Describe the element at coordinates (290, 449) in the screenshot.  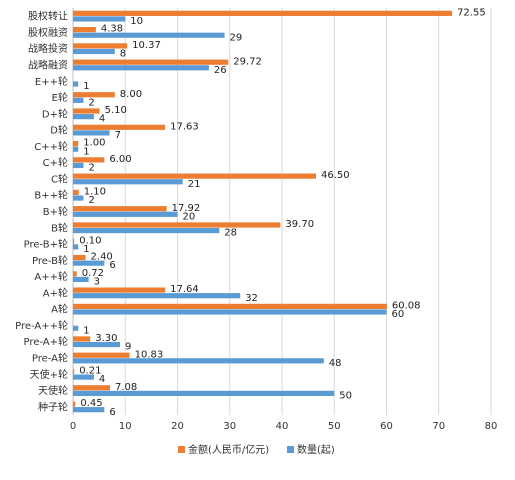
I see `legend-swatch` at that location.